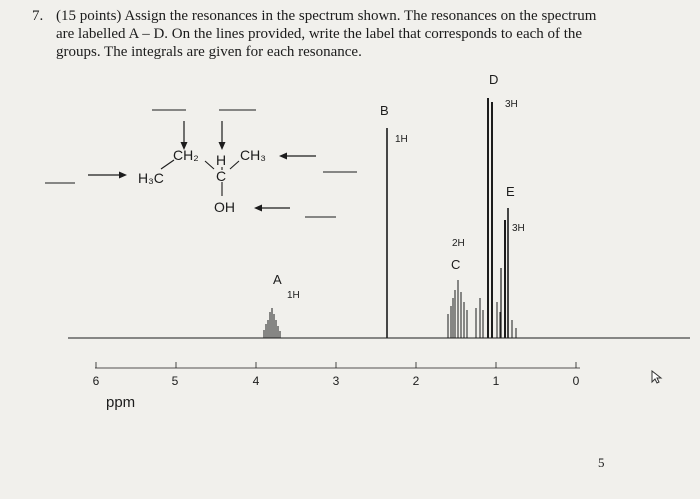  I want to click on h-label: H, so click(221, 160).